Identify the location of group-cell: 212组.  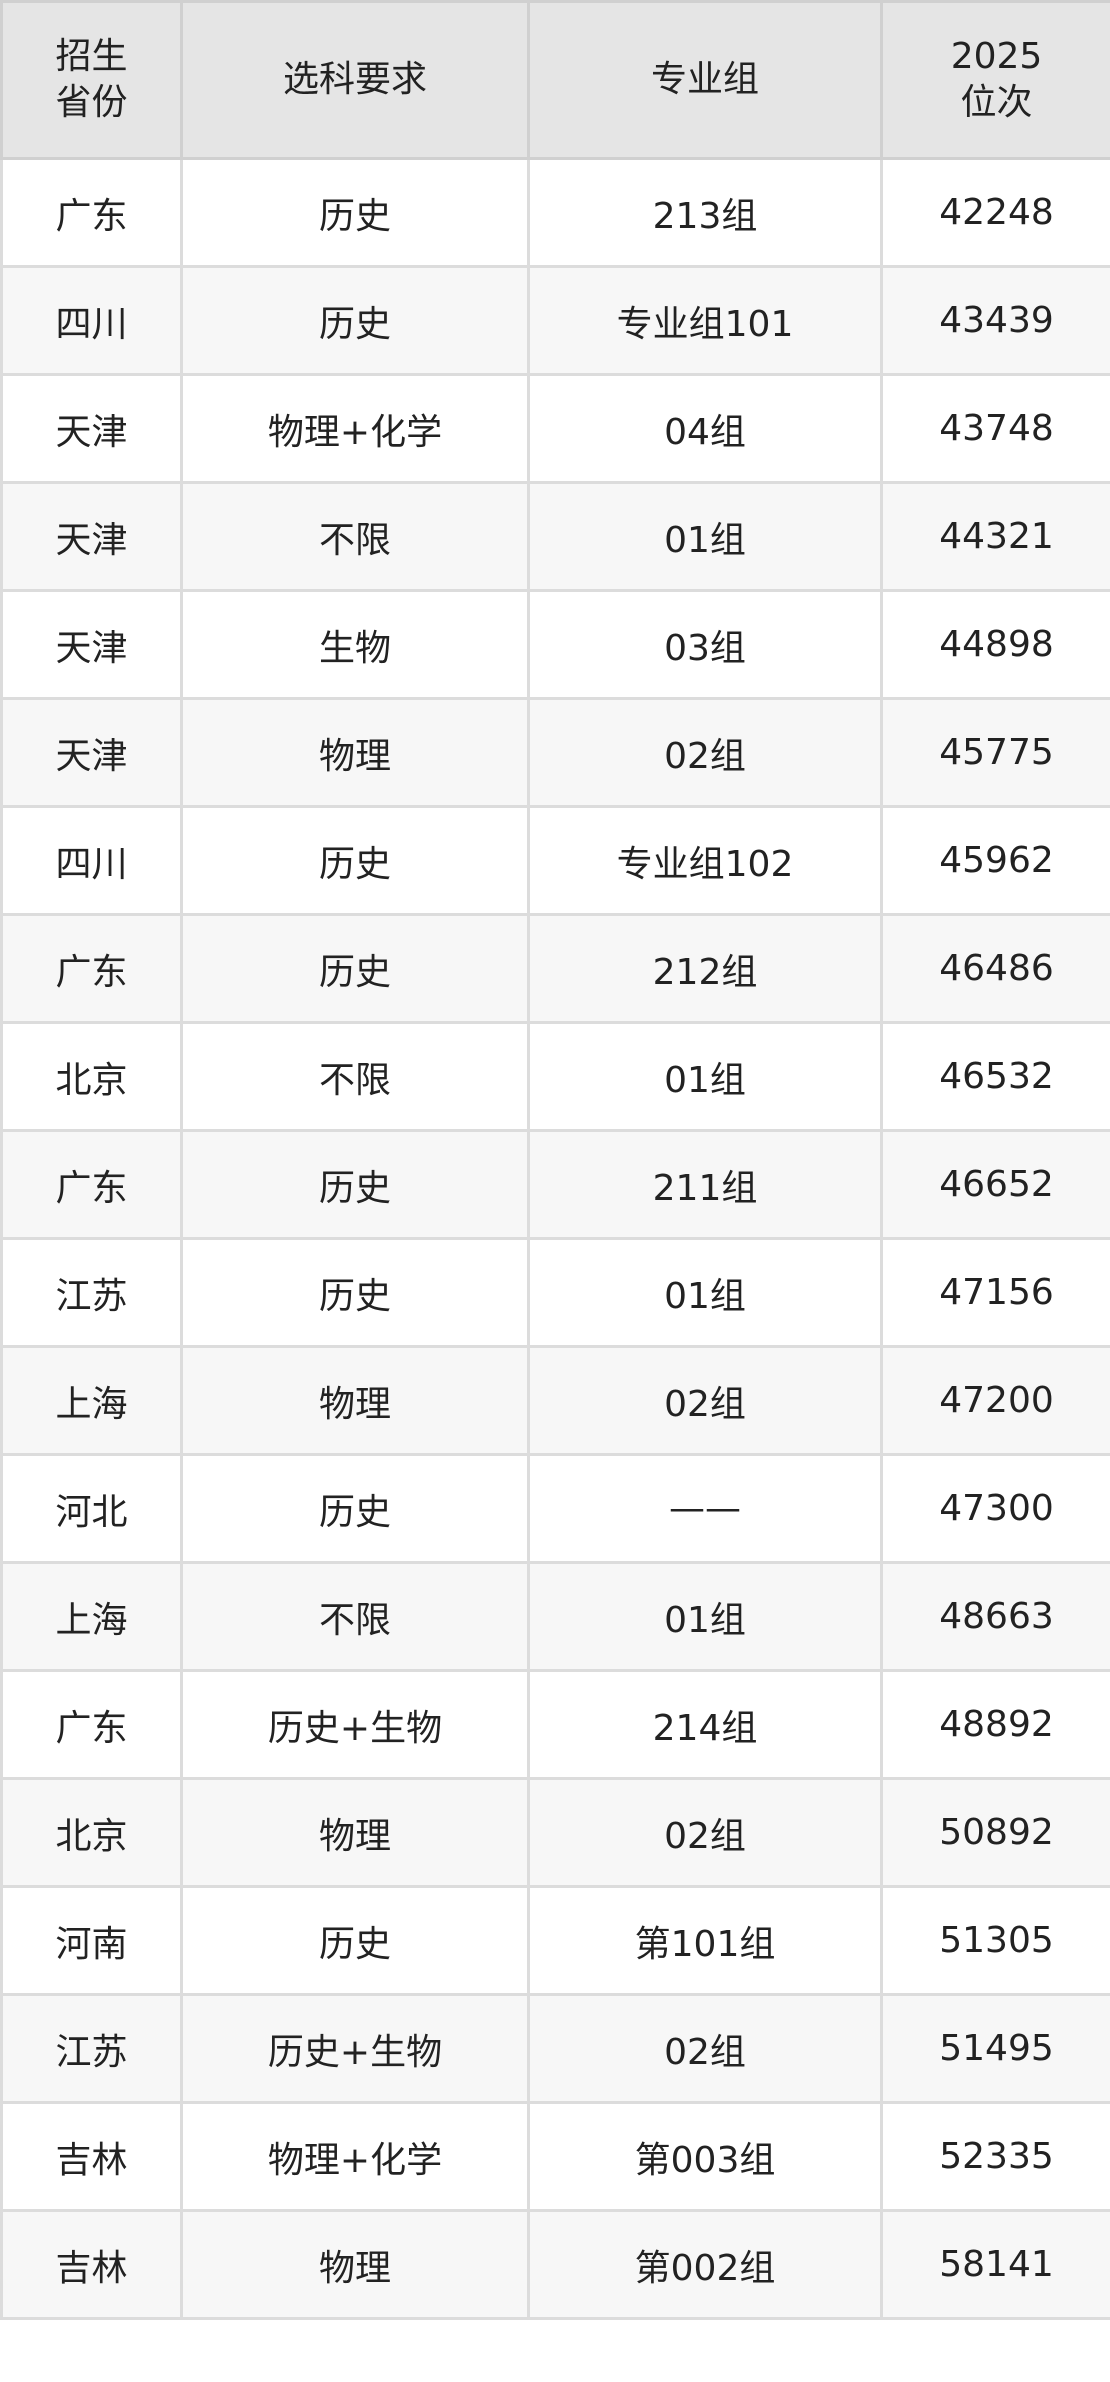
(705, 968).